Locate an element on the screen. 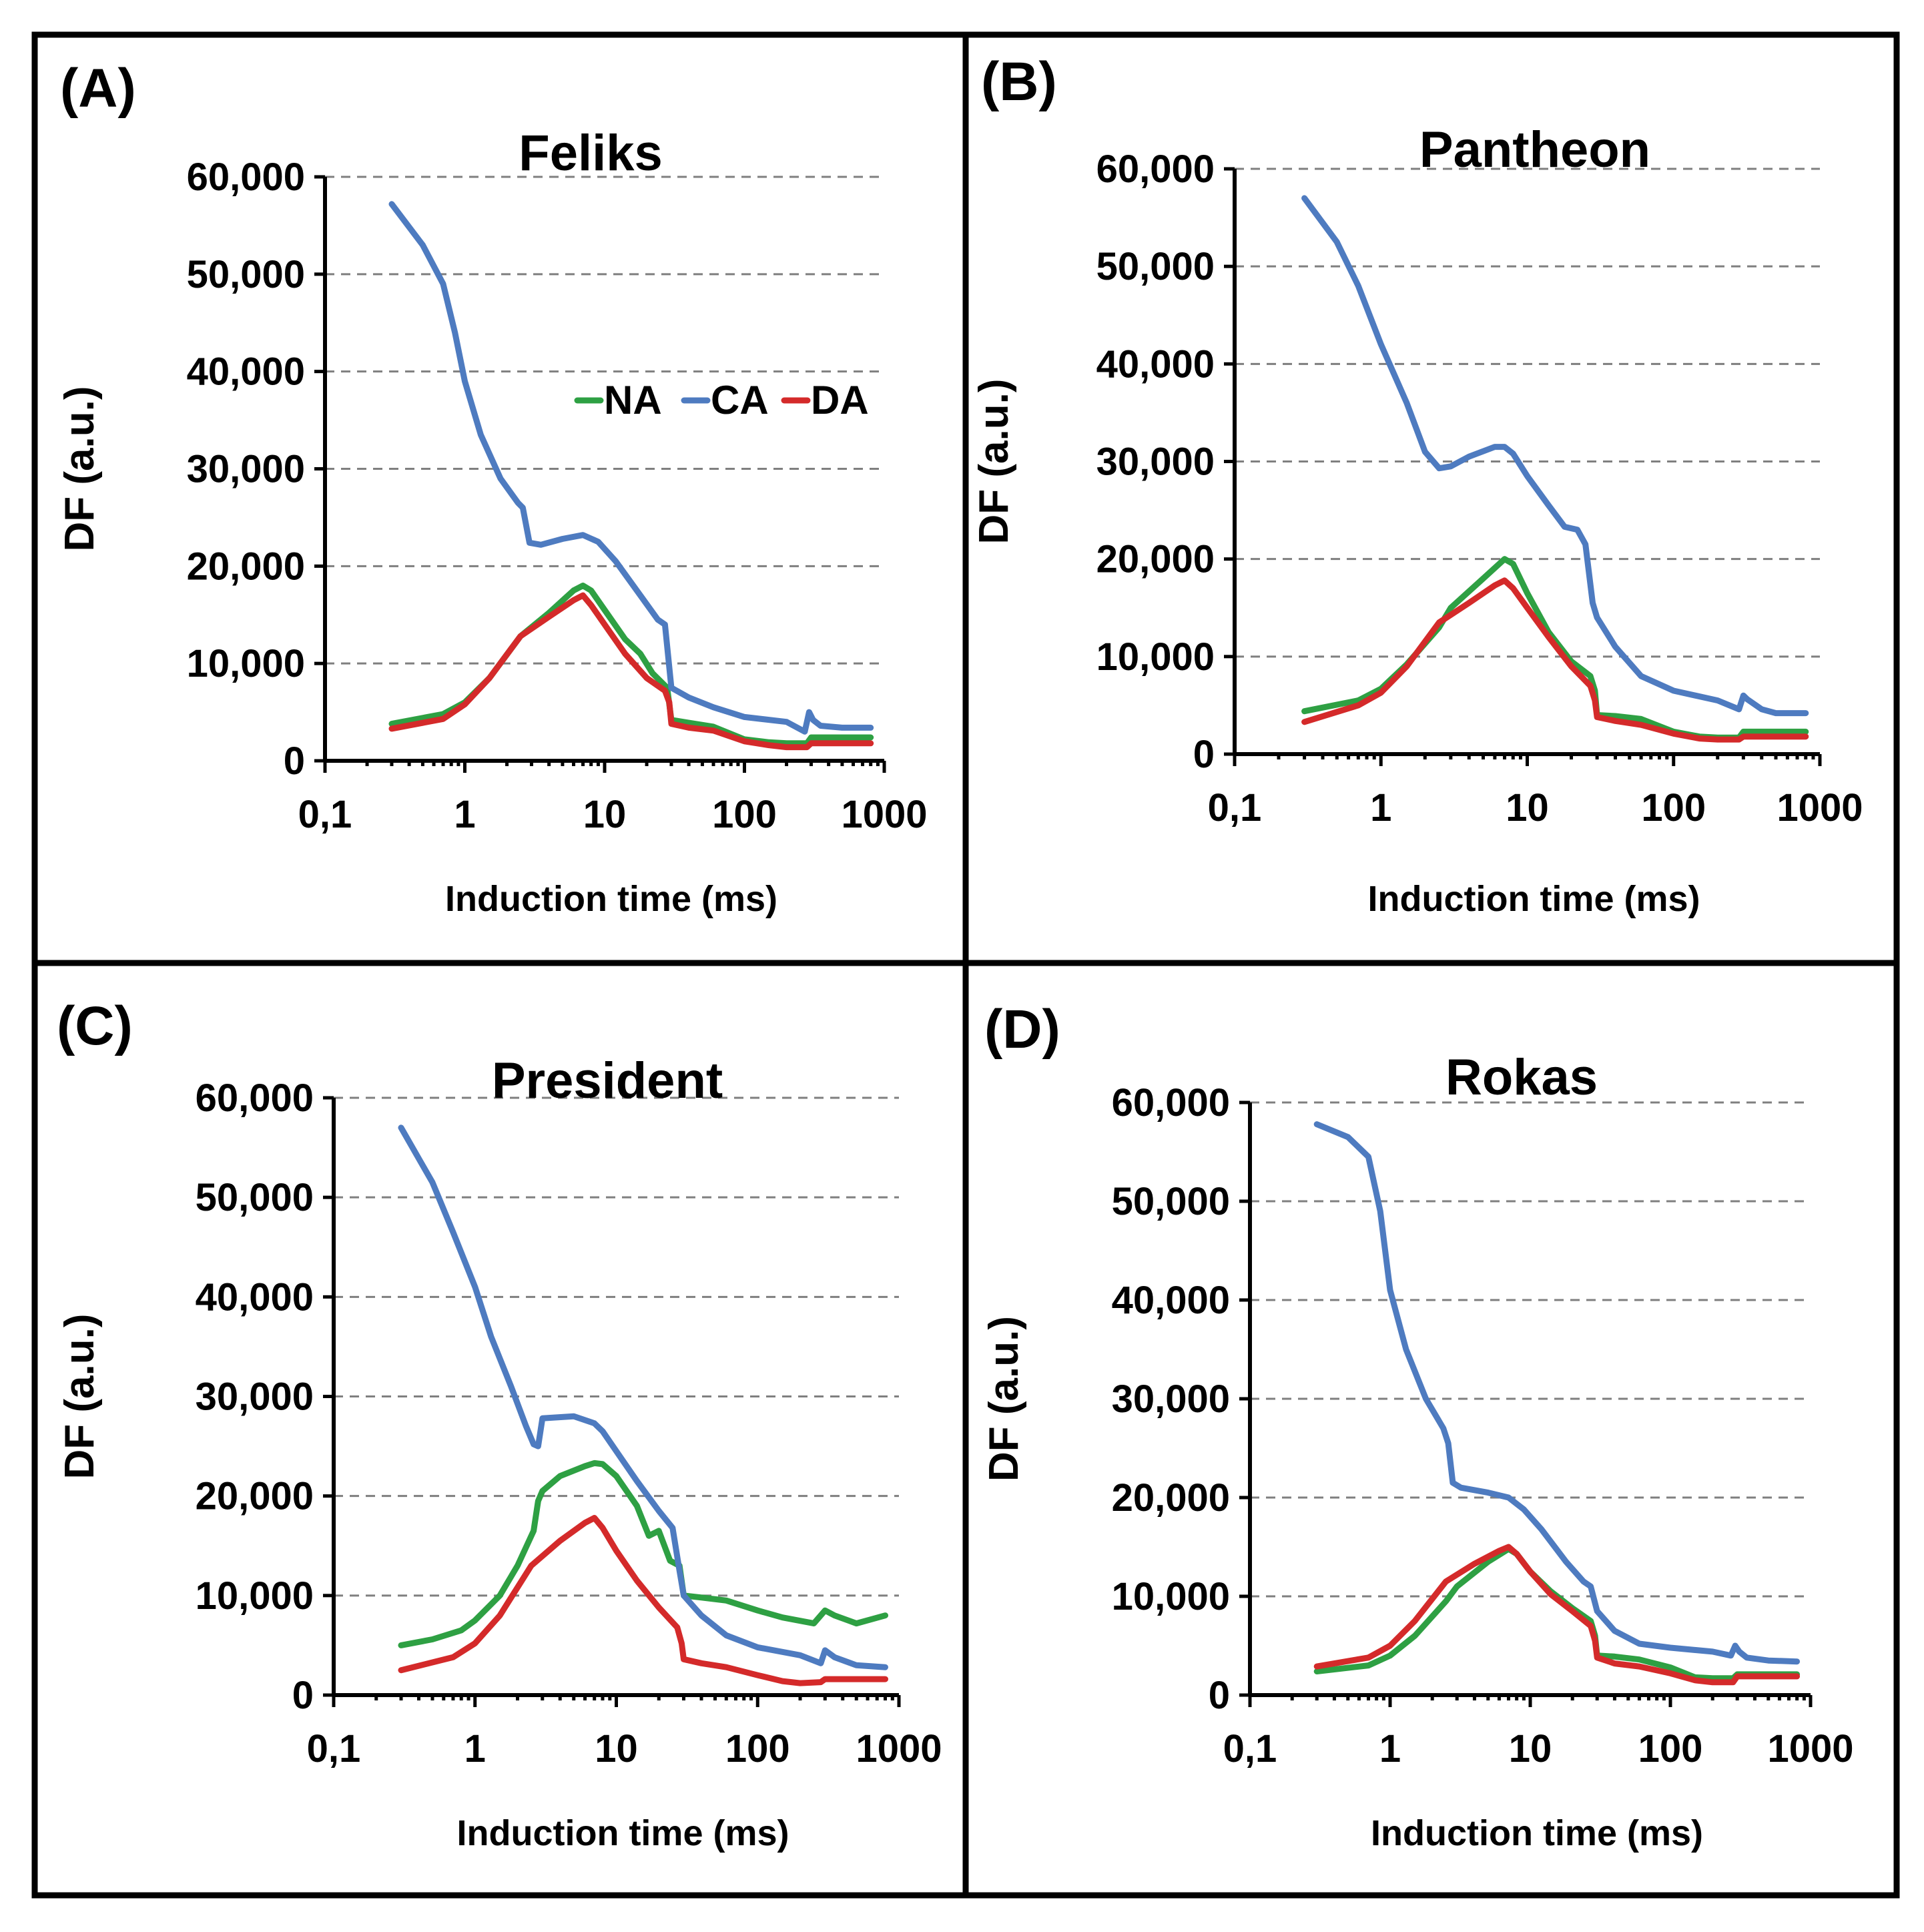 Image resolution: width=1924 pixels, height=1932 pixels. panel-label: (D) is located at coordinates (1022, 1029).